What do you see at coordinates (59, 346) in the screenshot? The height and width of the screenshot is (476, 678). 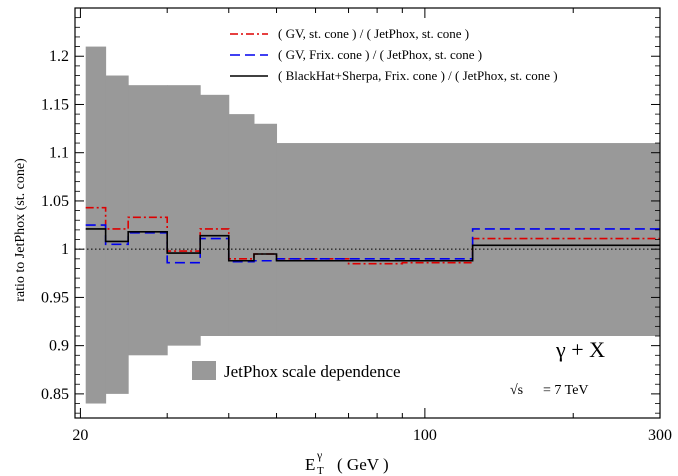 I see `y-tick-label: 0.9` at bounding box center [59, 346].